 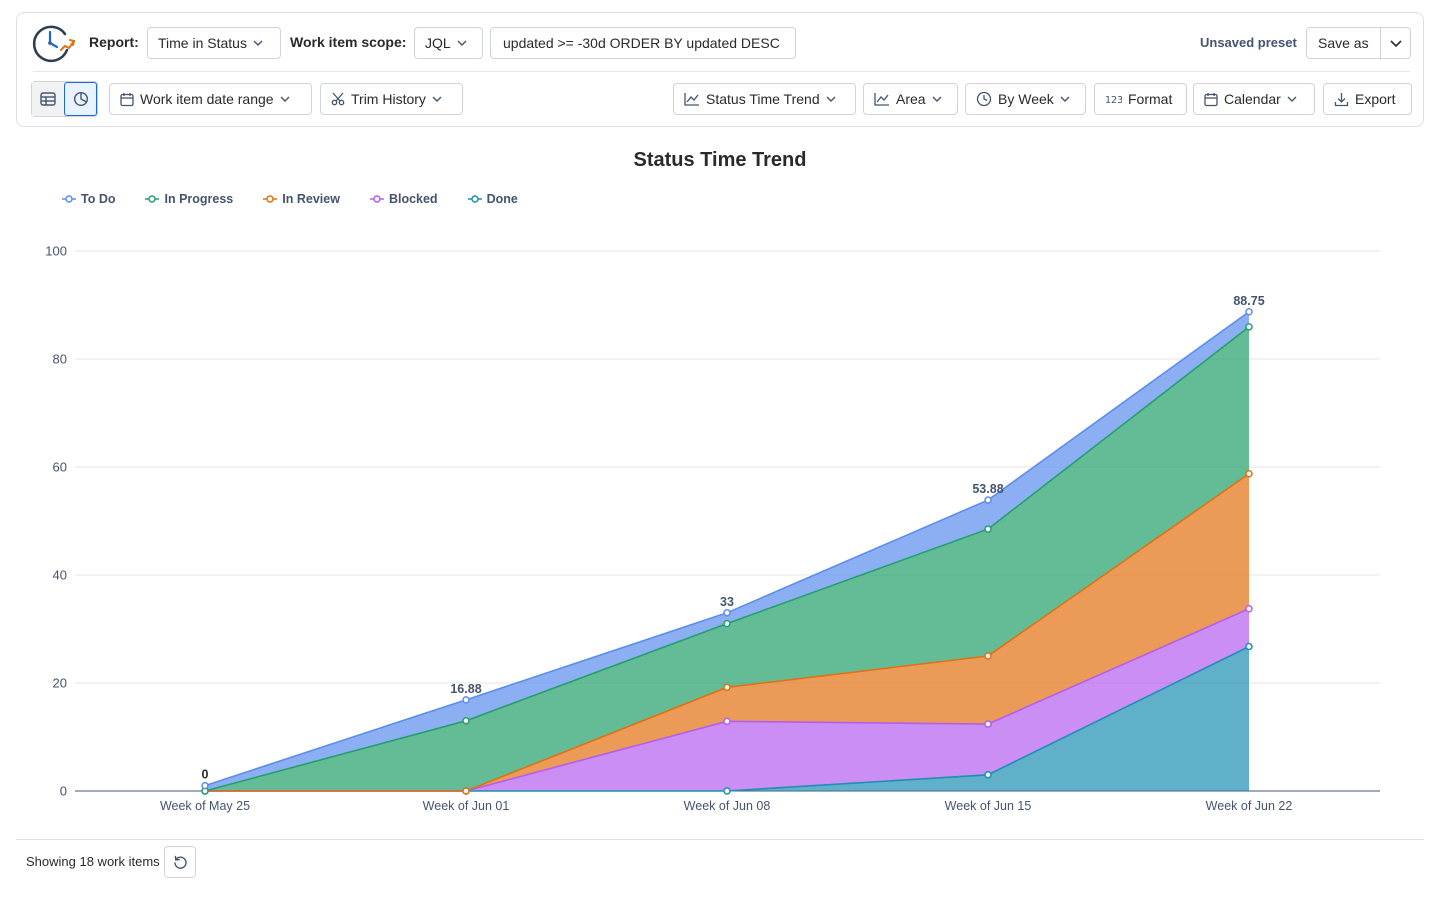 I want to click on legend-label: Blocked, so click(x=413, y=199).